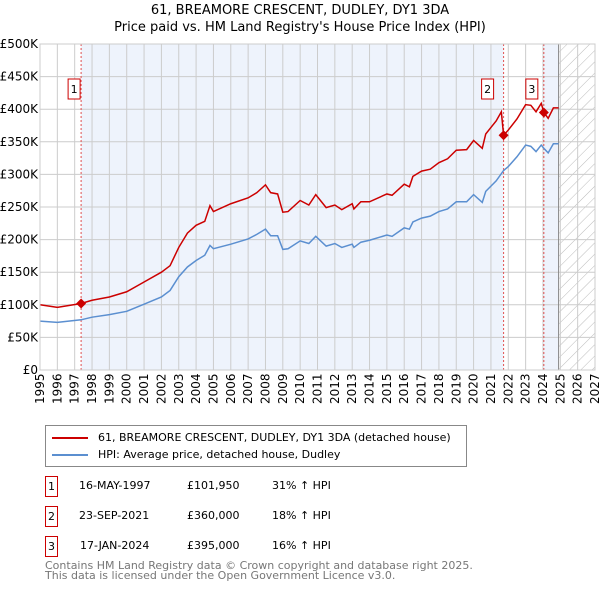 The image size is (600, 590). What do you see at coordinates (474, 388) in the screenshot?
I see `x-tick-label: 2020` at bounding box center [474, 388].